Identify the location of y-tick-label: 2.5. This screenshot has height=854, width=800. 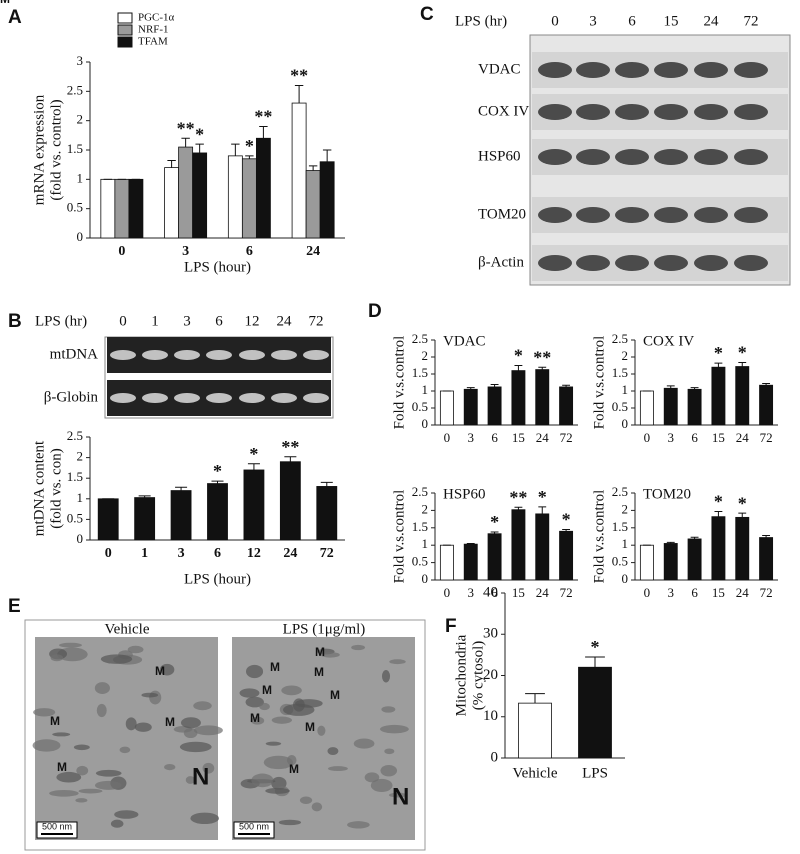
(420, 338).